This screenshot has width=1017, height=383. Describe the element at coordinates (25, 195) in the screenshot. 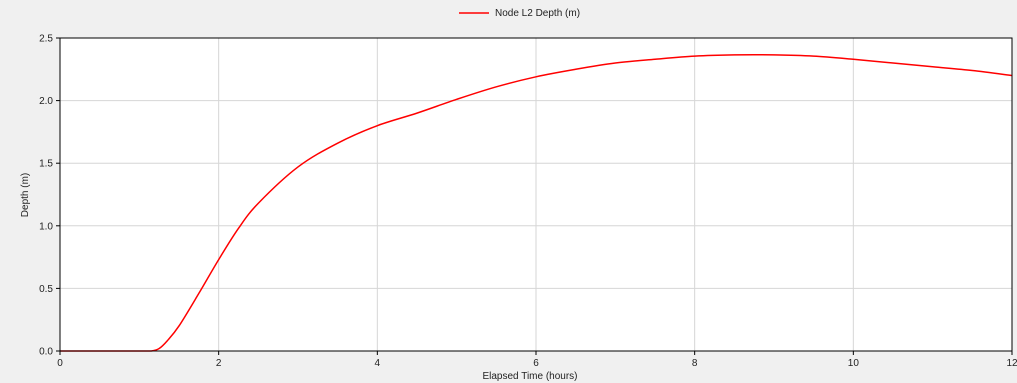

I see `y-axis-title: Depth (m)` at that location.